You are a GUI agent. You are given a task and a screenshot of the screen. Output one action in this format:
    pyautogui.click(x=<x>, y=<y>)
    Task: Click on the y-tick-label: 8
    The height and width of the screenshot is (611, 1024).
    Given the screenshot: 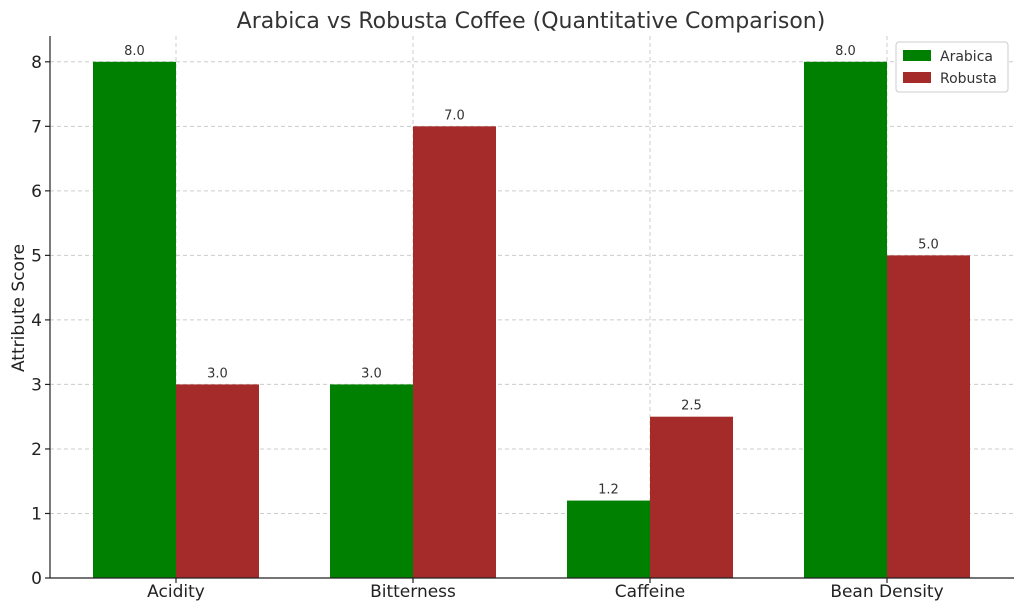 What is the action you would take?
    pyautogui.click(x=36, y=63)
    